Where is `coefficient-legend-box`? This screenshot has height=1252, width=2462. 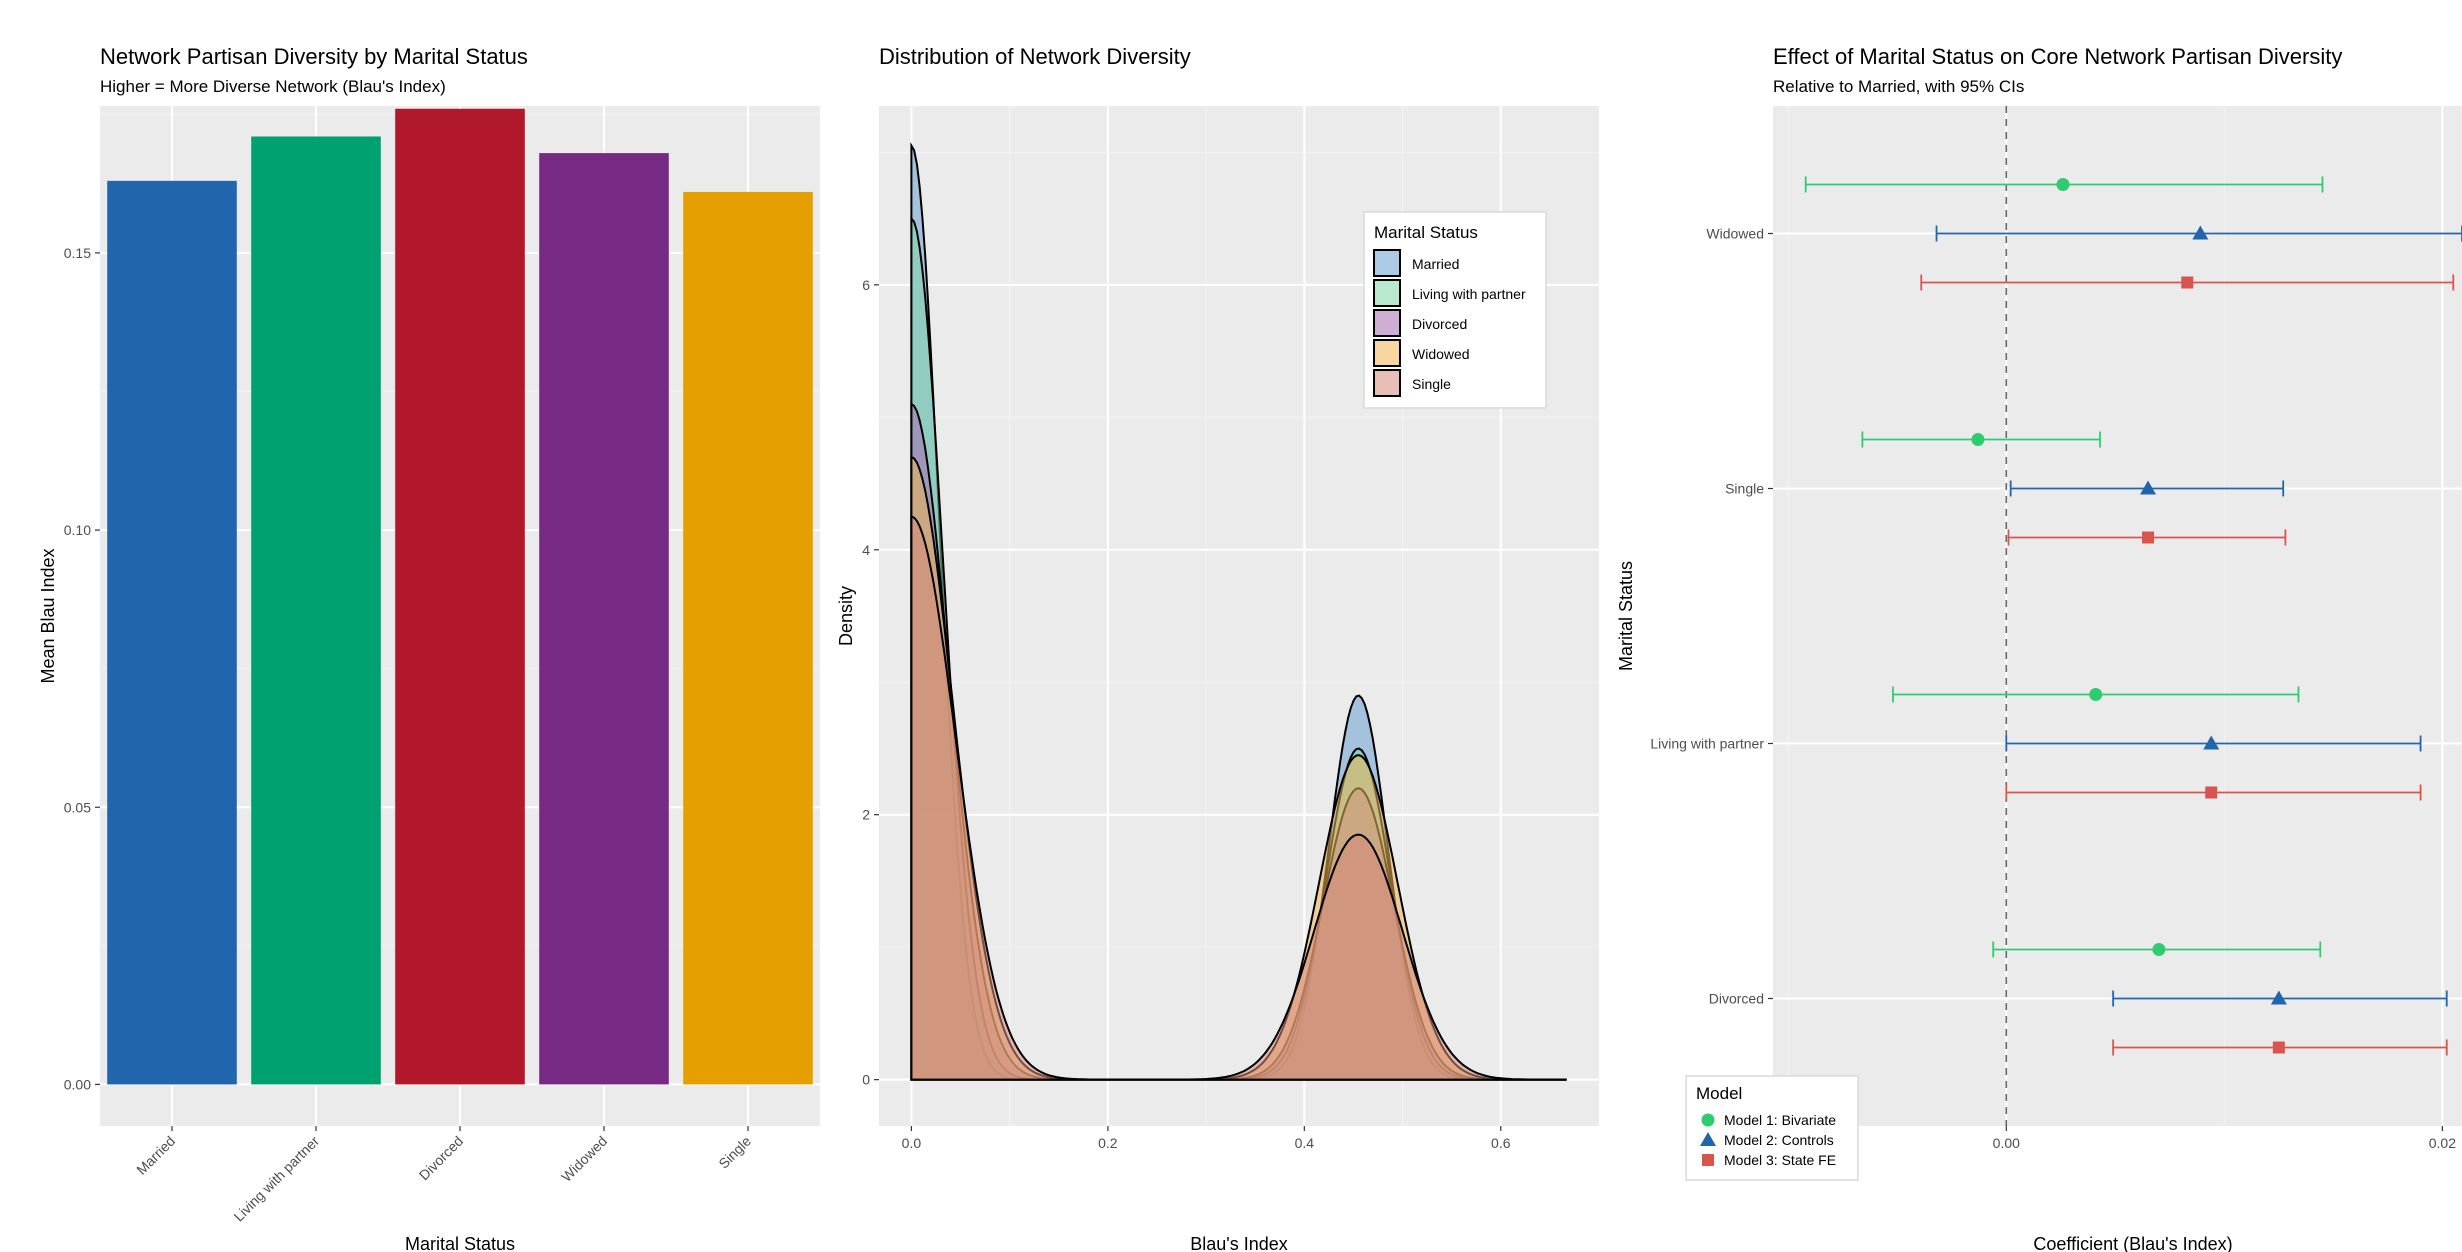
coefficient-legend-box is located at coordinates (1772, 1128).